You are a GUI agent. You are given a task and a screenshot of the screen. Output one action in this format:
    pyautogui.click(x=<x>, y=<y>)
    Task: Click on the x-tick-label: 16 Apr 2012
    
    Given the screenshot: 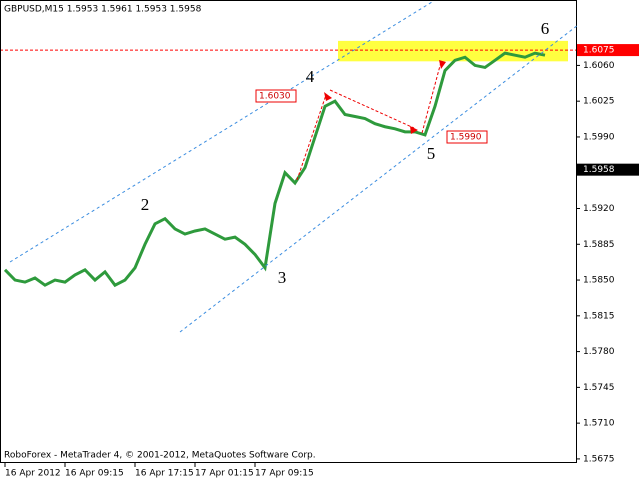 What is the action you would take?
    pyautogui.click(x=33, y=474)
    